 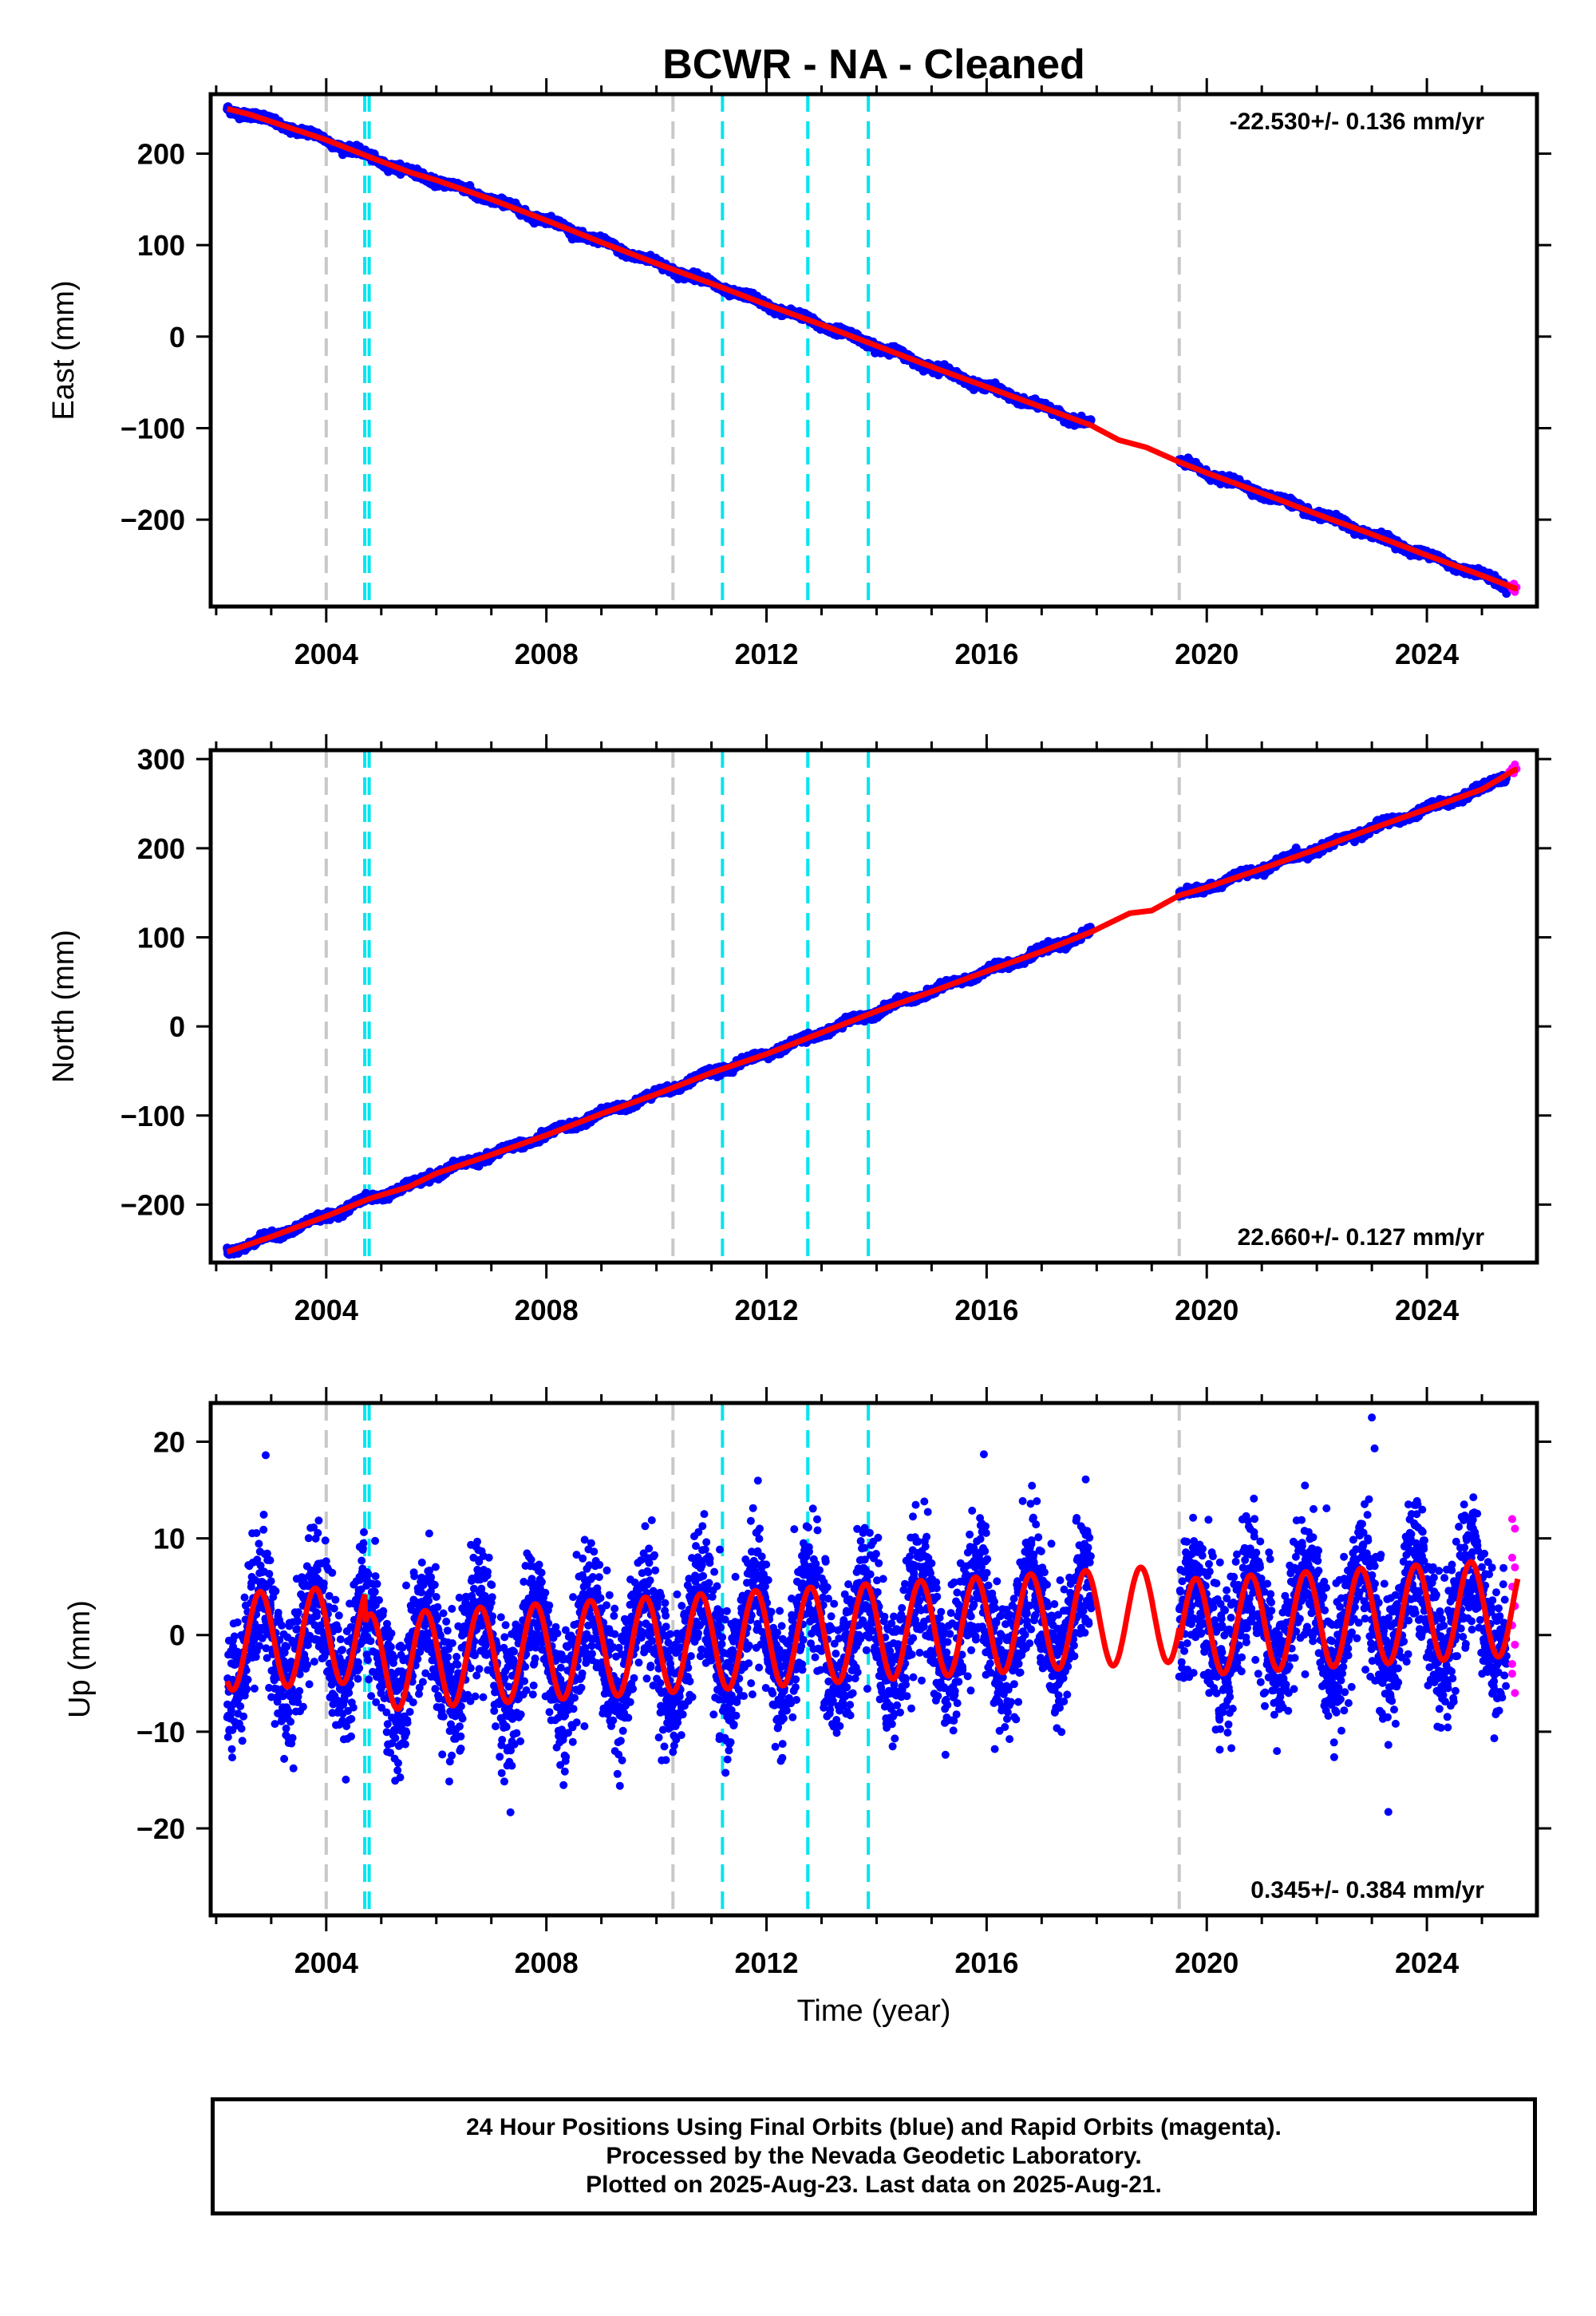 I want to click on x-tick-label: 2008, so click(x=547, y=654).